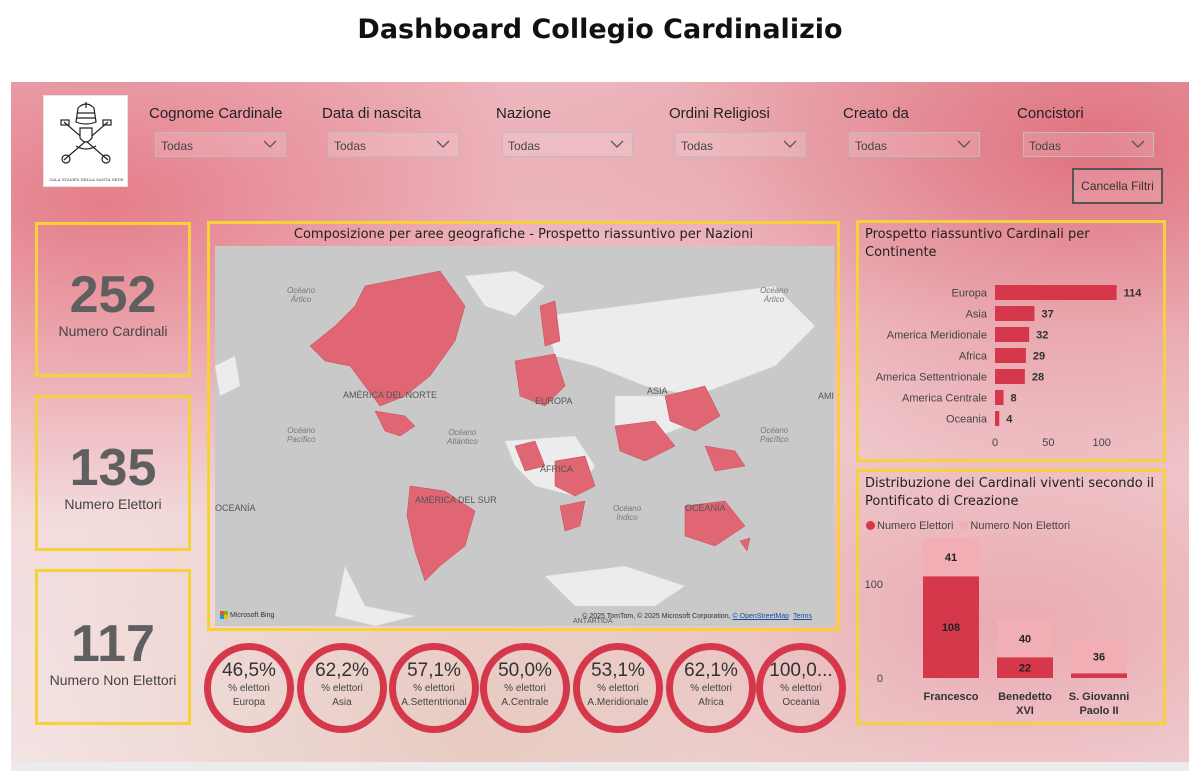 The height and width of the screenshot is (771, 1200). What do you see at coordinates (880, 679) in the screenshot?
I see `tick-label: 0` at bounding box center [880, 679].